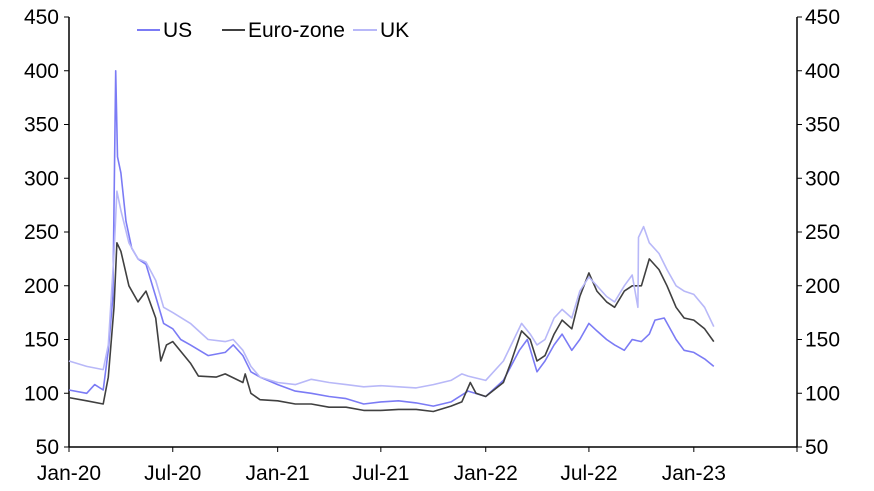  What do you see at coordinates (69, 473) in the screenshot?
I see `x-tick-label: Jan-20` at bounding box center [69, 473].